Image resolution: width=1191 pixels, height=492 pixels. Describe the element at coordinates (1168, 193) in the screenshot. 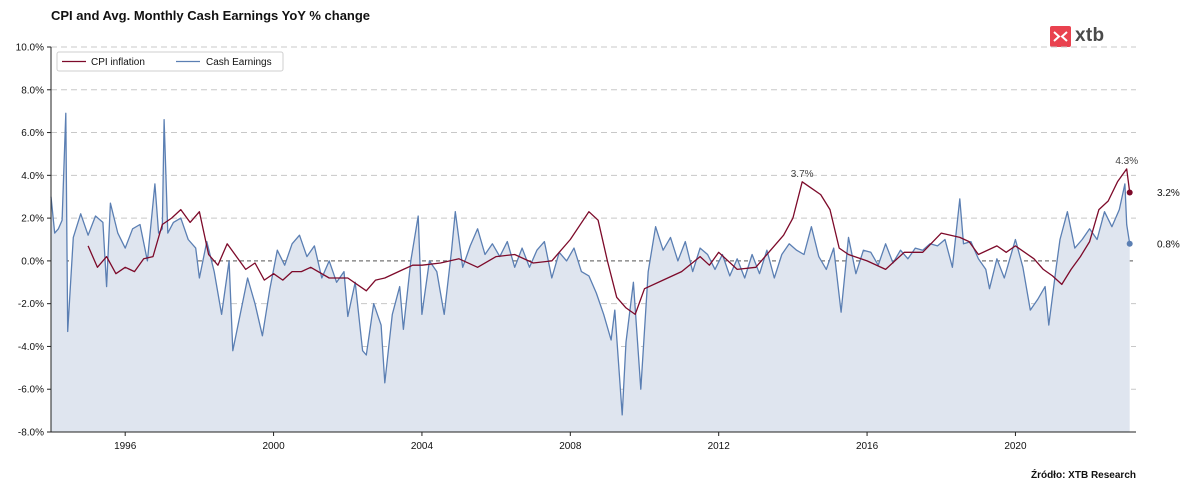

I see `end-value-label: 3.2%` at that location.